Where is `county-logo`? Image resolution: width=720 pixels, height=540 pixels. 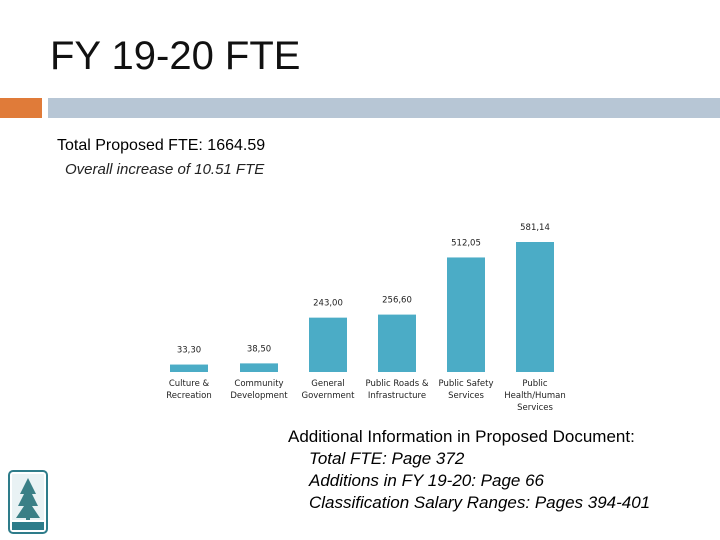
county-logo is located at coordinates (28, 502).